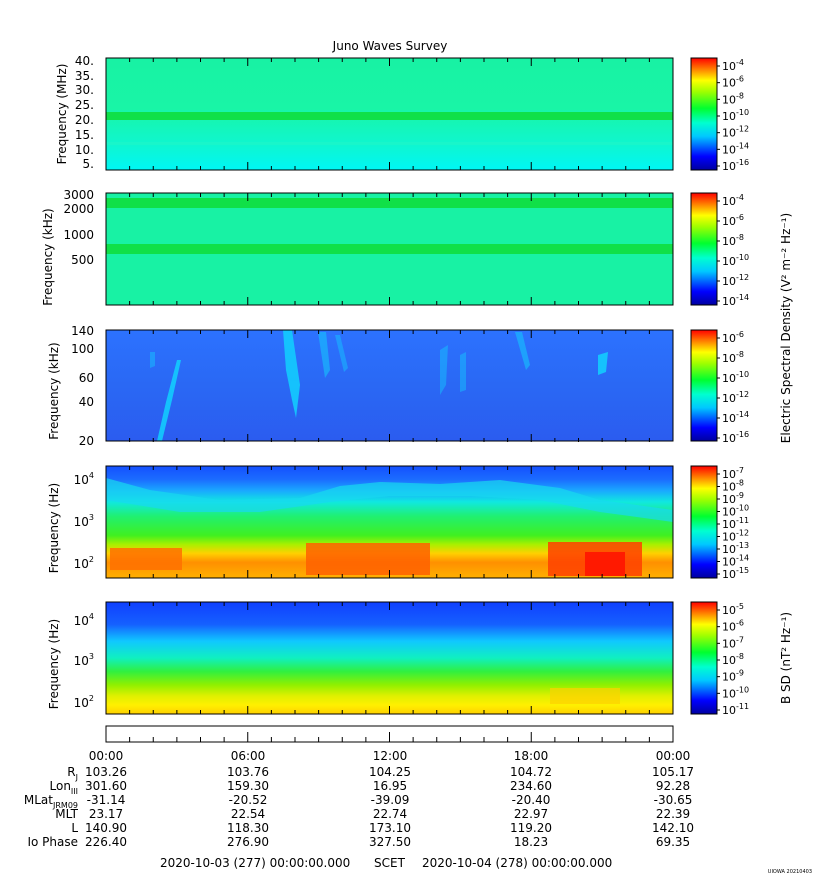 This screenshot has width=815, height=880. I want to click on colorbar-tick-label: 10⁻⁹, so click(733, 498).